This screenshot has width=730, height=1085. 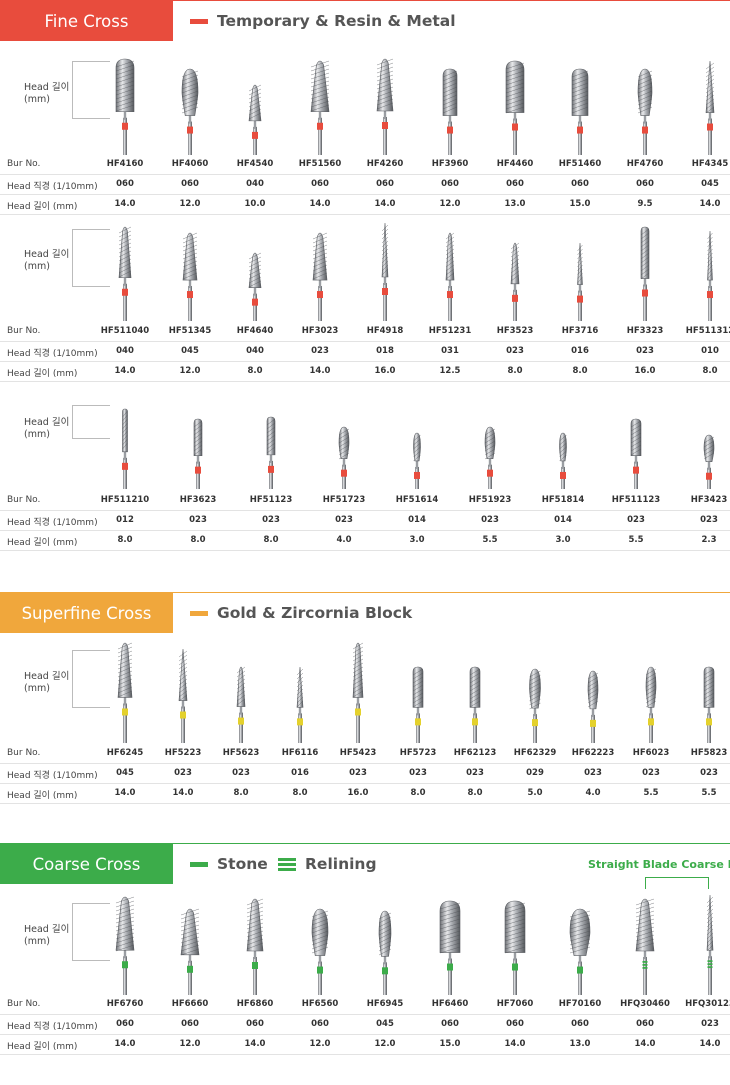 I want to click on bur-number: HF3960, so click(x=450, y=164).